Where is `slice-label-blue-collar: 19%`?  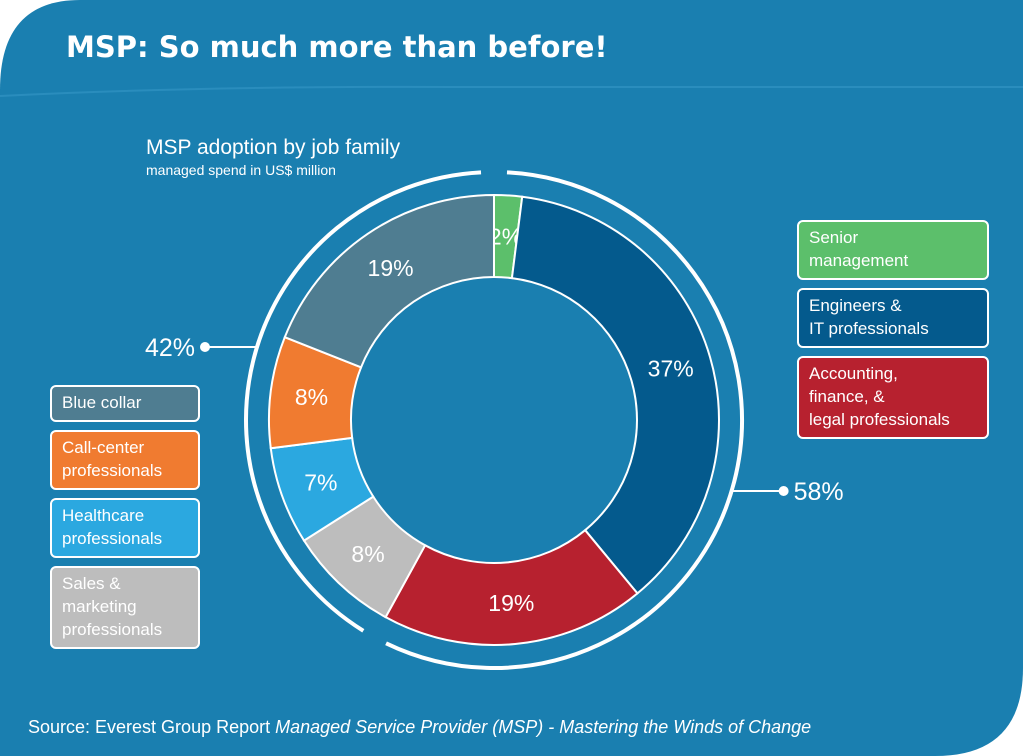 slice-label-blue-collar: 19% is located at coordinates (391, 268).